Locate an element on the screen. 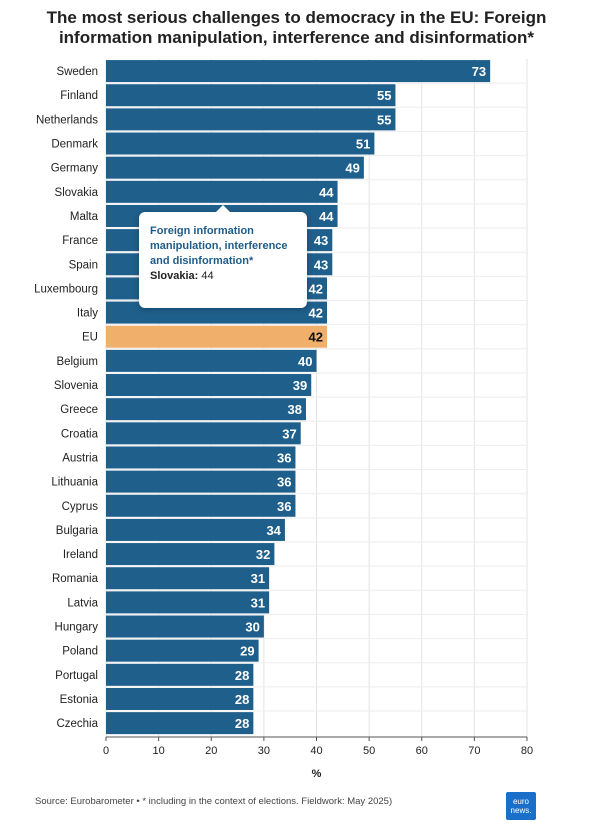 The width and height of the screenshot is (593, 837). category-label-poland: Poland is located at coordinates (80, 652).